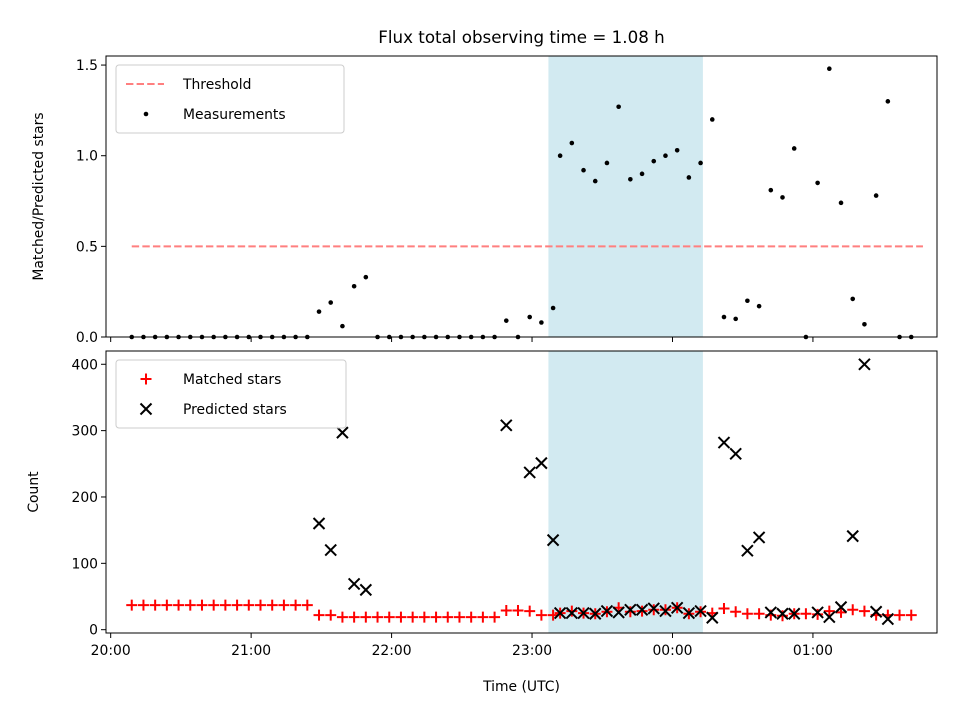  Describe the element at coordinates (625, 492) in the screenshot. I see `observing-window-shade-bottom` at that location.